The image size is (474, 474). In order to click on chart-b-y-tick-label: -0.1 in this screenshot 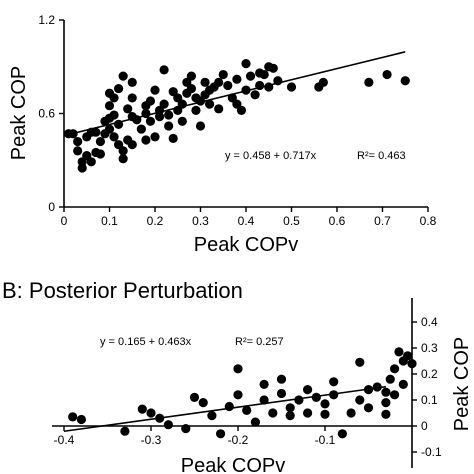, I will do `click(431, 452)`.